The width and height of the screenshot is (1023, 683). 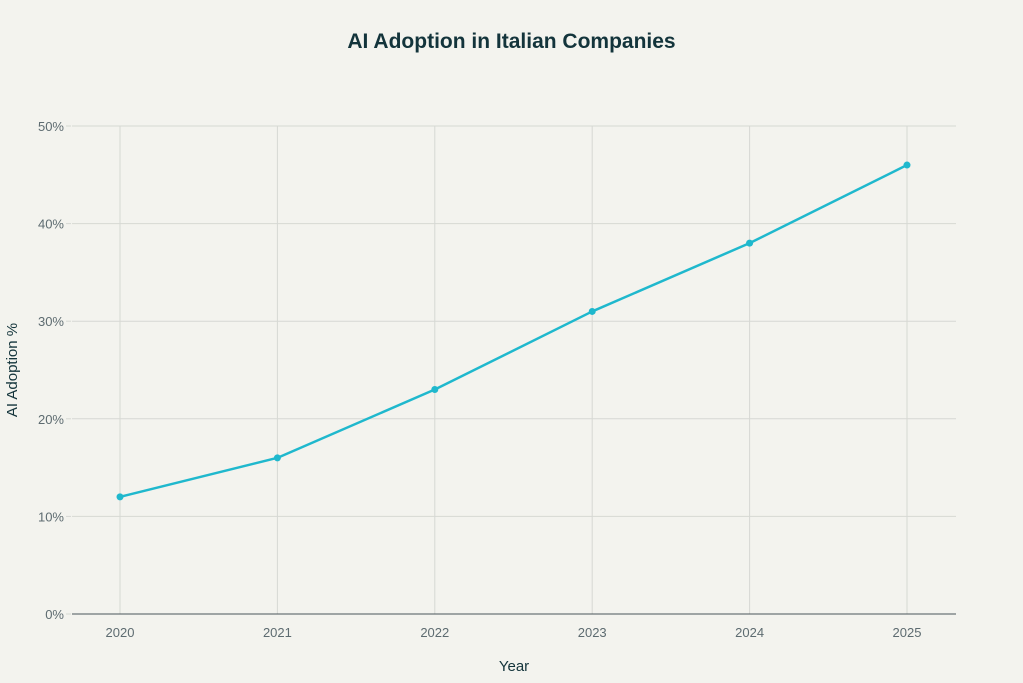 I want to click on y-tick-label: 50%, so click(x=51, y=126).